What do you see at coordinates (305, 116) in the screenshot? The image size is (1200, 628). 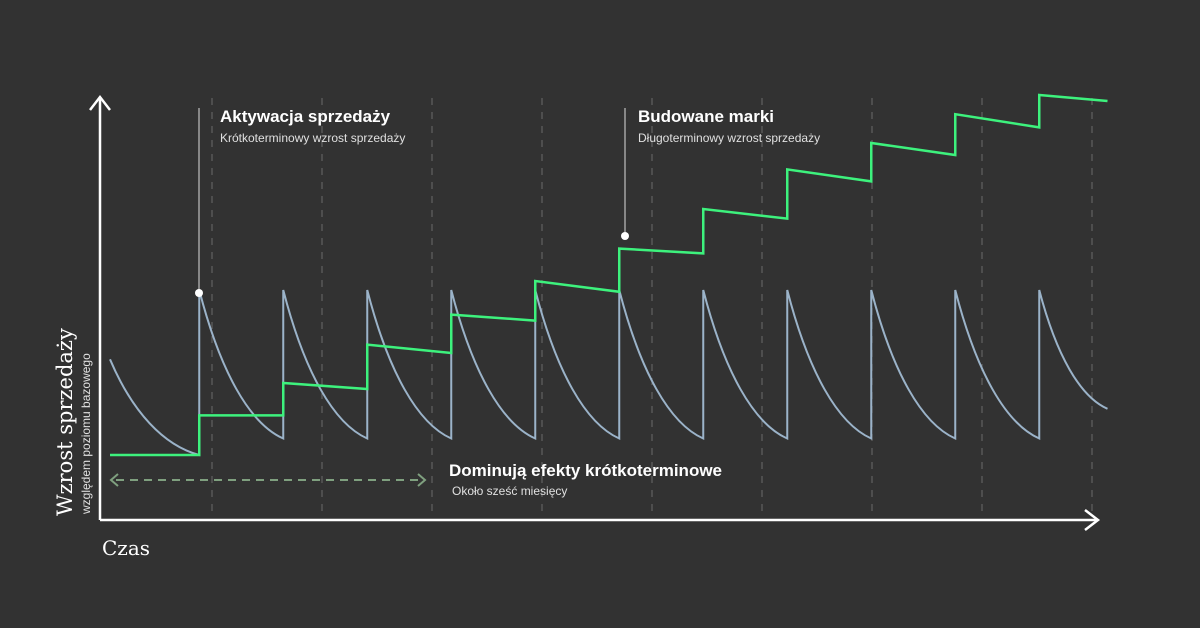 I see `activation-title: Aktywacja sprzedaży` at bounding box center [305, 116].